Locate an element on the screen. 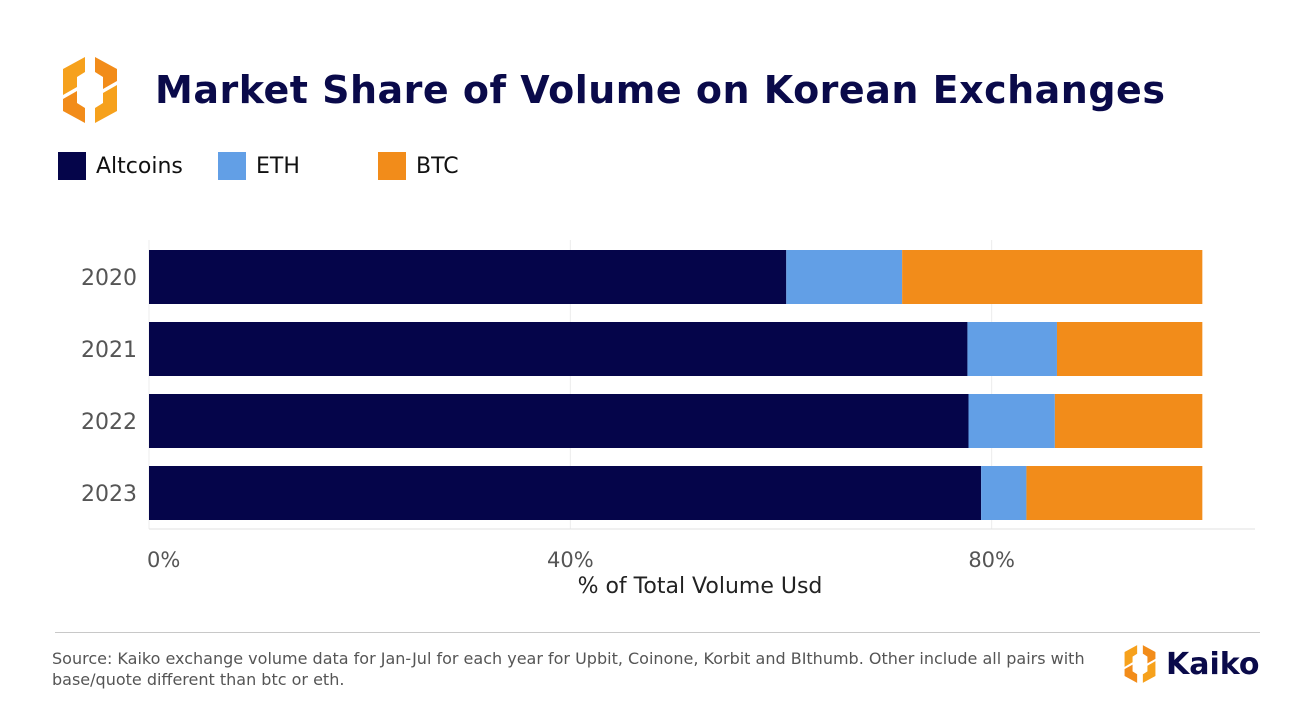 This screenshot has width=1314, height=710. bar-btc-2022 is located at coordinates (1128, 421).